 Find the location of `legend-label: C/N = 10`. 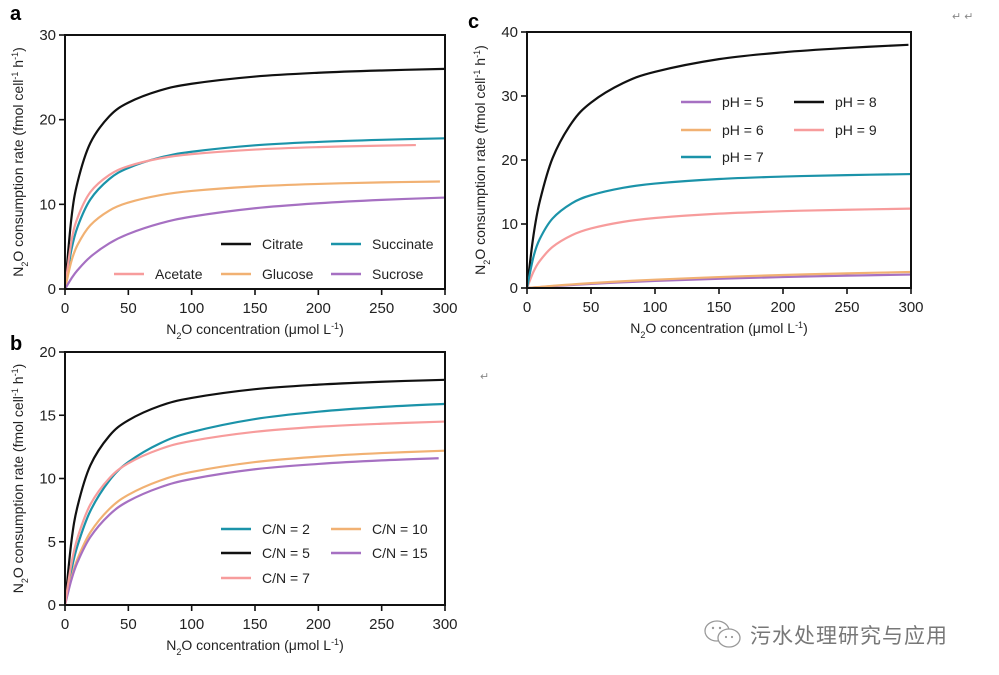

legend-label: C/N = 10 is located at coordinates (400, 529).